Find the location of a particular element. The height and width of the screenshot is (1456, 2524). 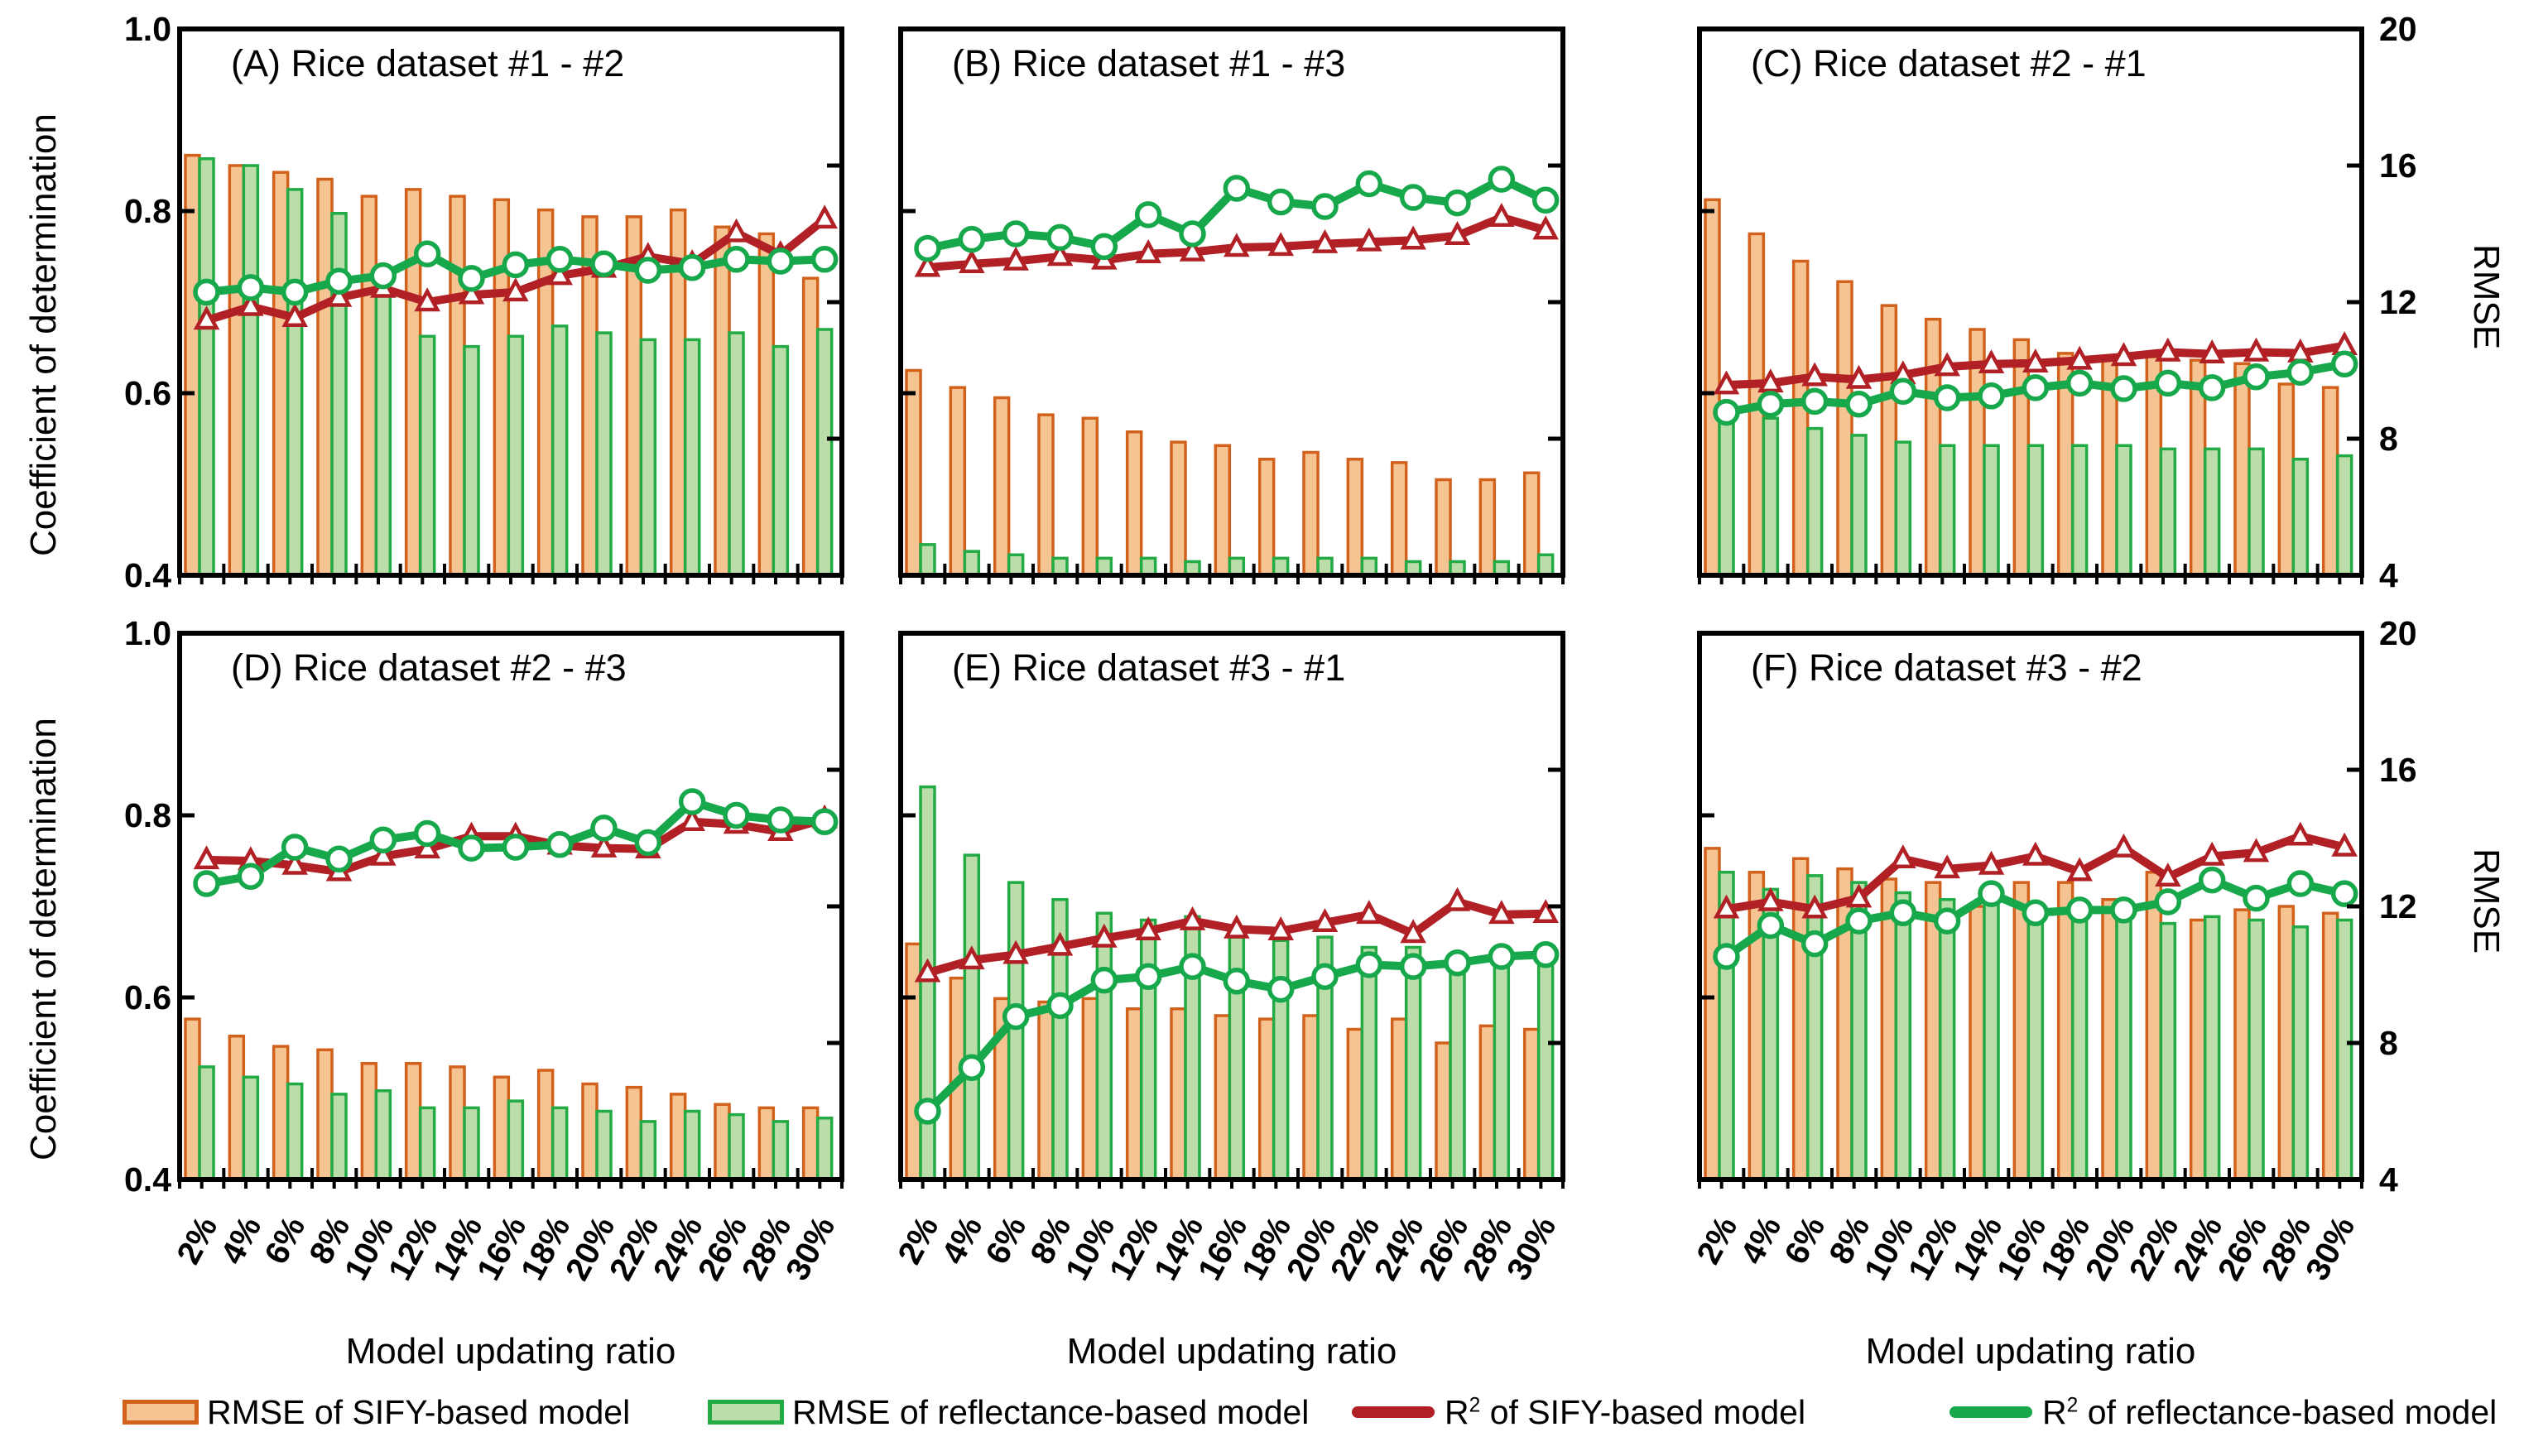

left-tick-label: 0.4 is located at coordinates (147, 1179).